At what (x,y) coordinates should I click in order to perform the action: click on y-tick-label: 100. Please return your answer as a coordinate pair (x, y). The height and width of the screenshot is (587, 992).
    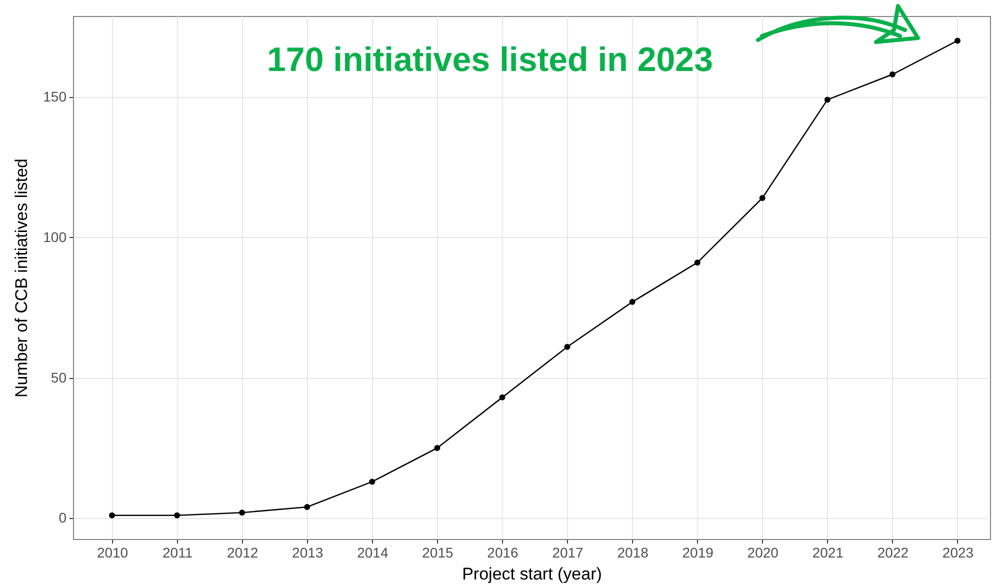
    Looking at the image, I should click on (55, 236).